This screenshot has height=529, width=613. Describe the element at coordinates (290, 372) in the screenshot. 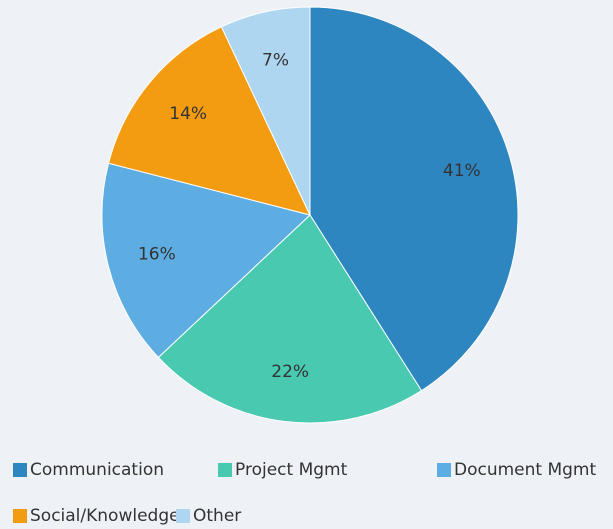

I see `data-label: 22%` at that location.